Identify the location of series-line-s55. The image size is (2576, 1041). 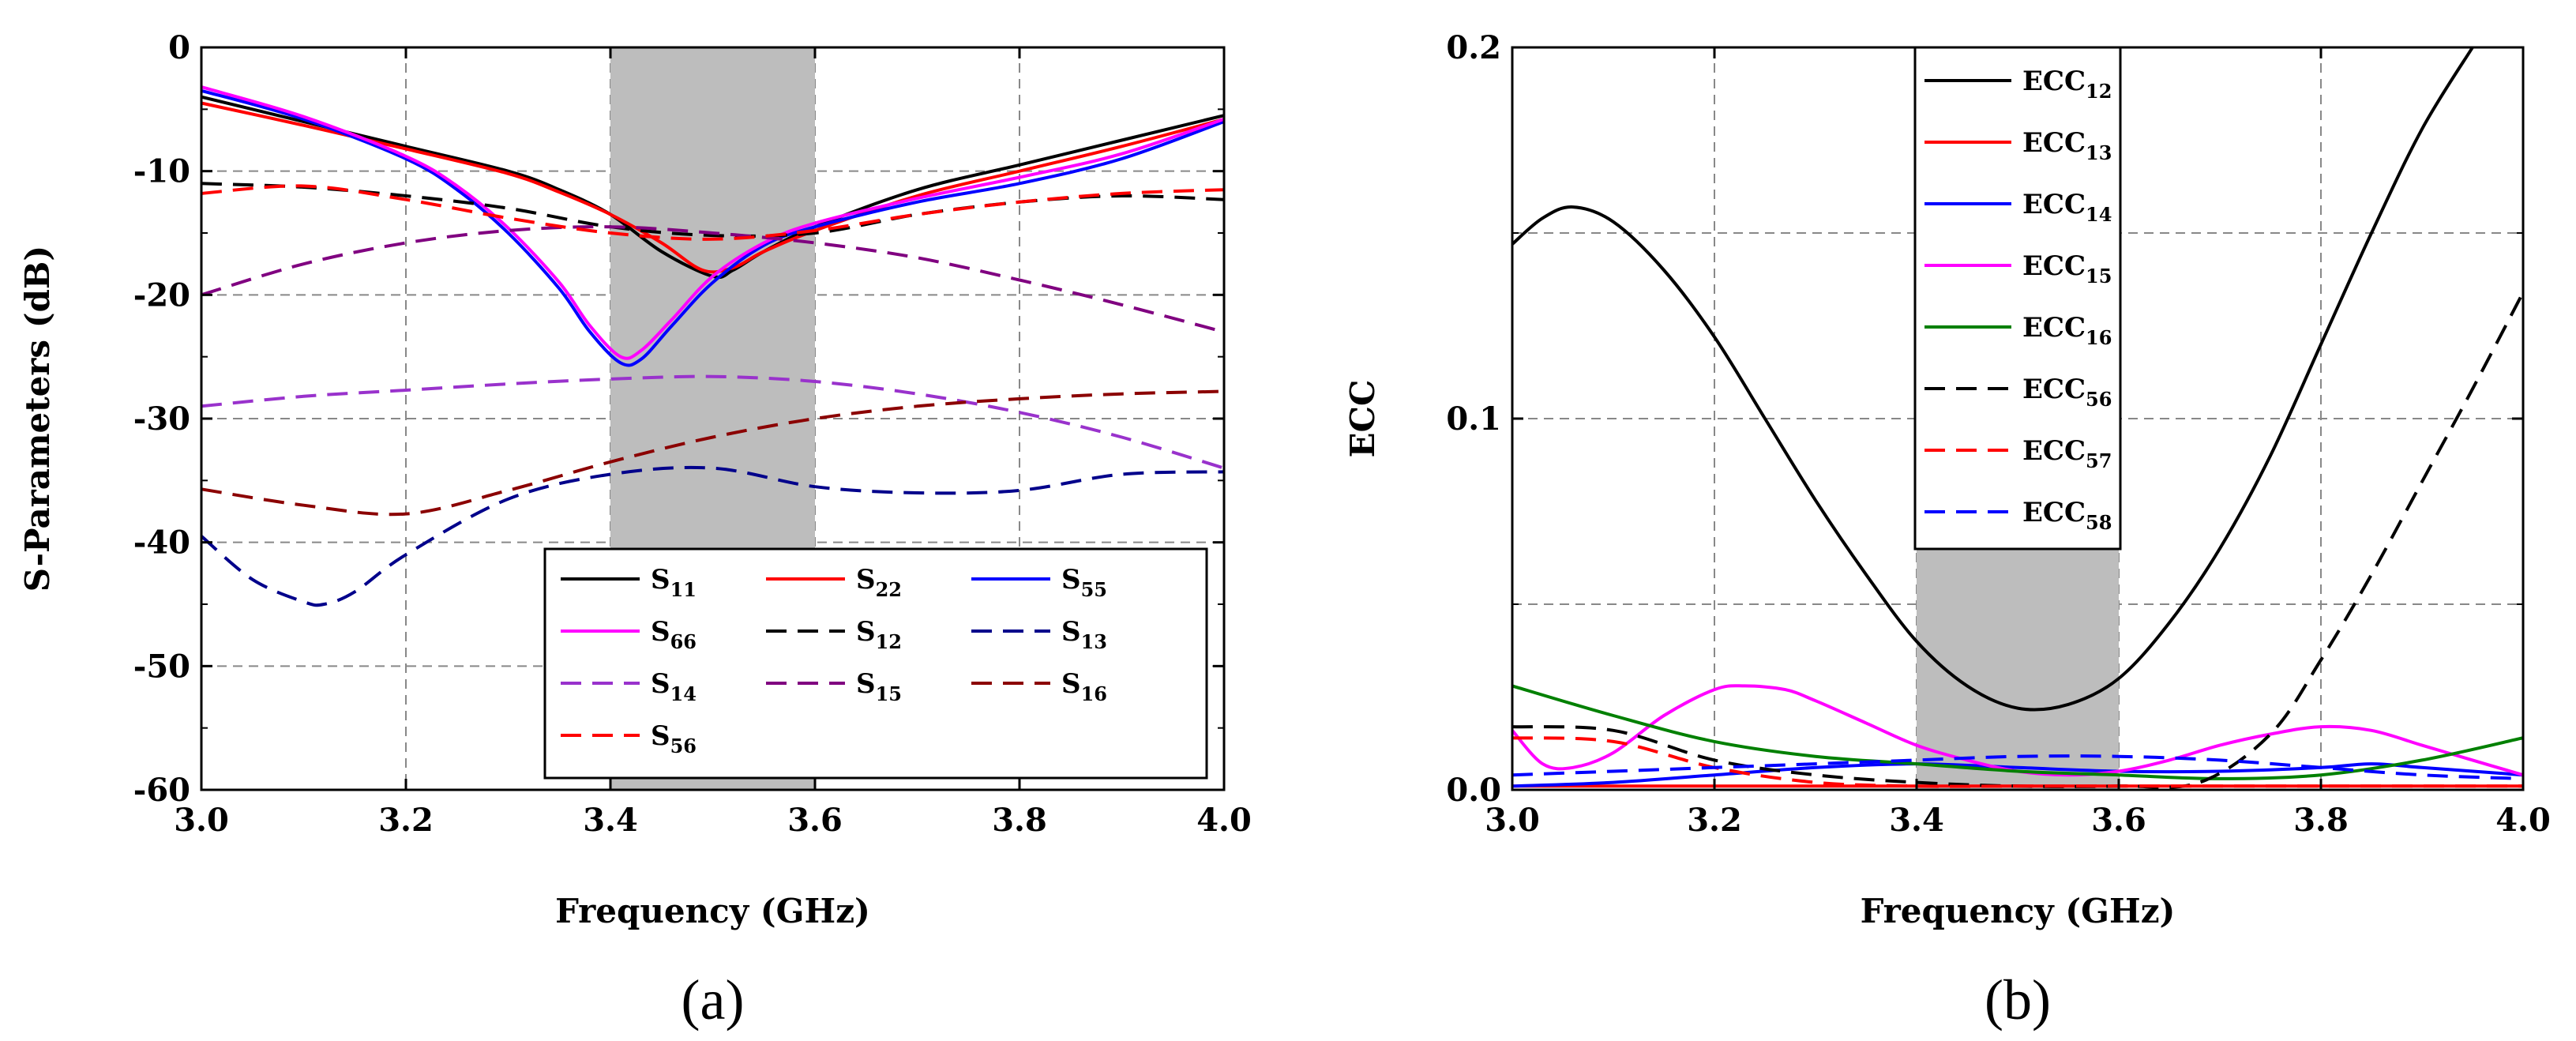
(713, 227).